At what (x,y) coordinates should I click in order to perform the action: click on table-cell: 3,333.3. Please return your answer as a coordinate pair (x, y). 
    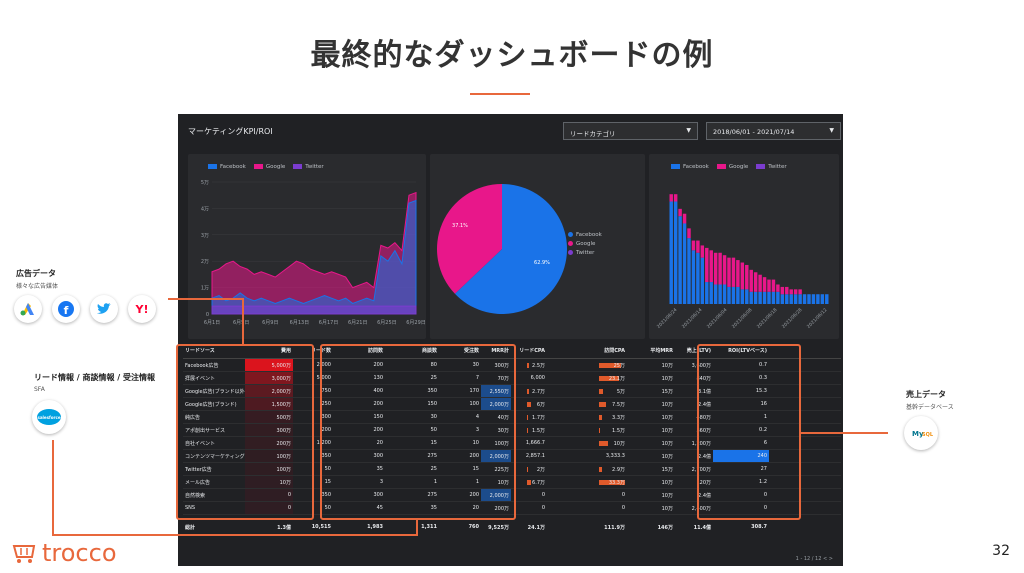
    Looking at the image, I should click on (615, 456).